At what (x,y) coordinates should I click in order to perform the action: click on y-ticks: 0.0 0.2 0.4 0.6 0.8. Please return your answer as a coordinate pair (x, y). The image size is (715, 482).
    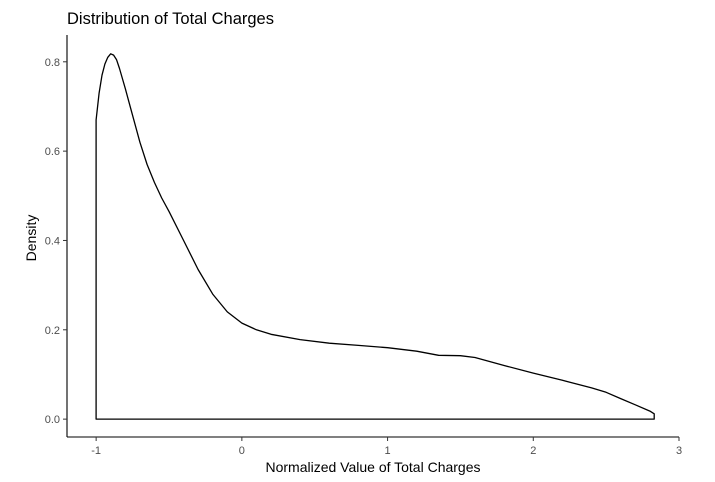
    Looking at the image, I should click on (56, 241).